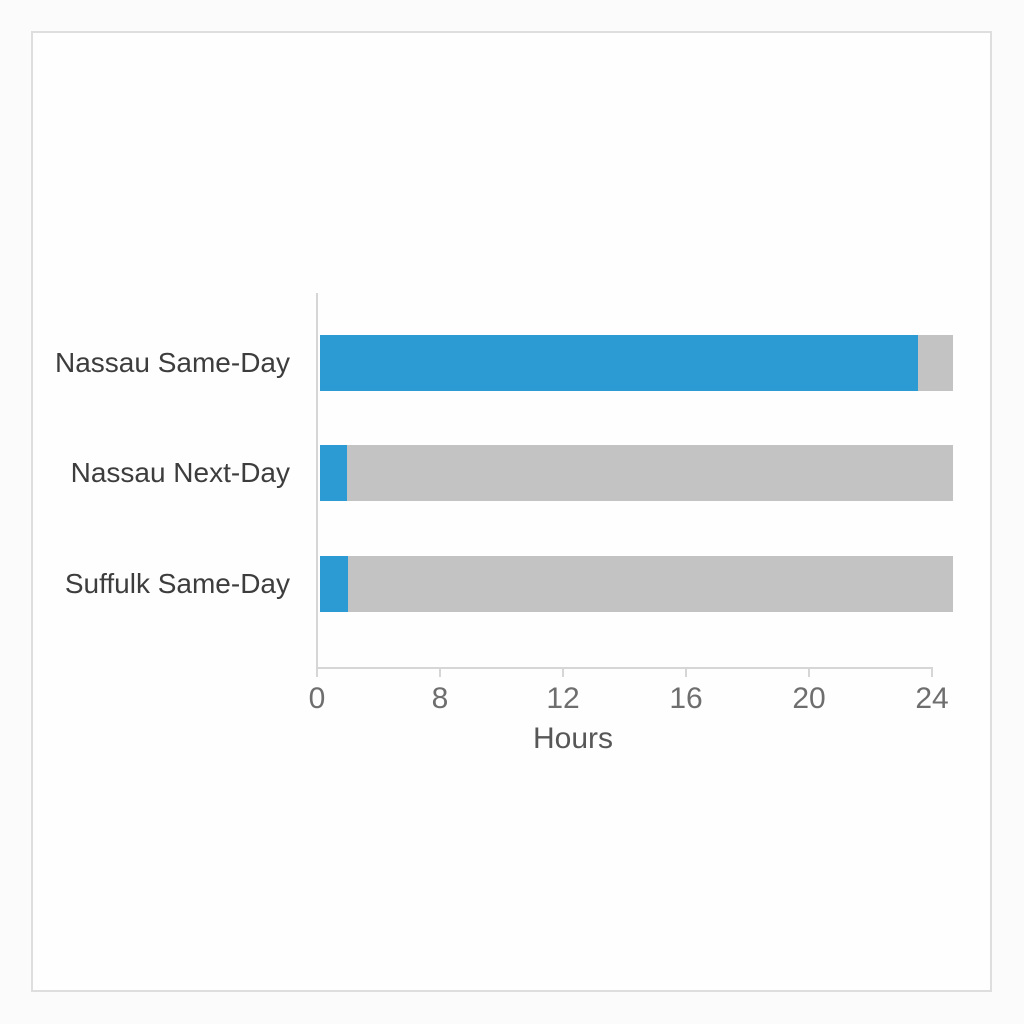 Image resolution: width=1024 pixels, height=1024 pixels. I want to click on x-axis-tick-label: 12, so click(563, 698).